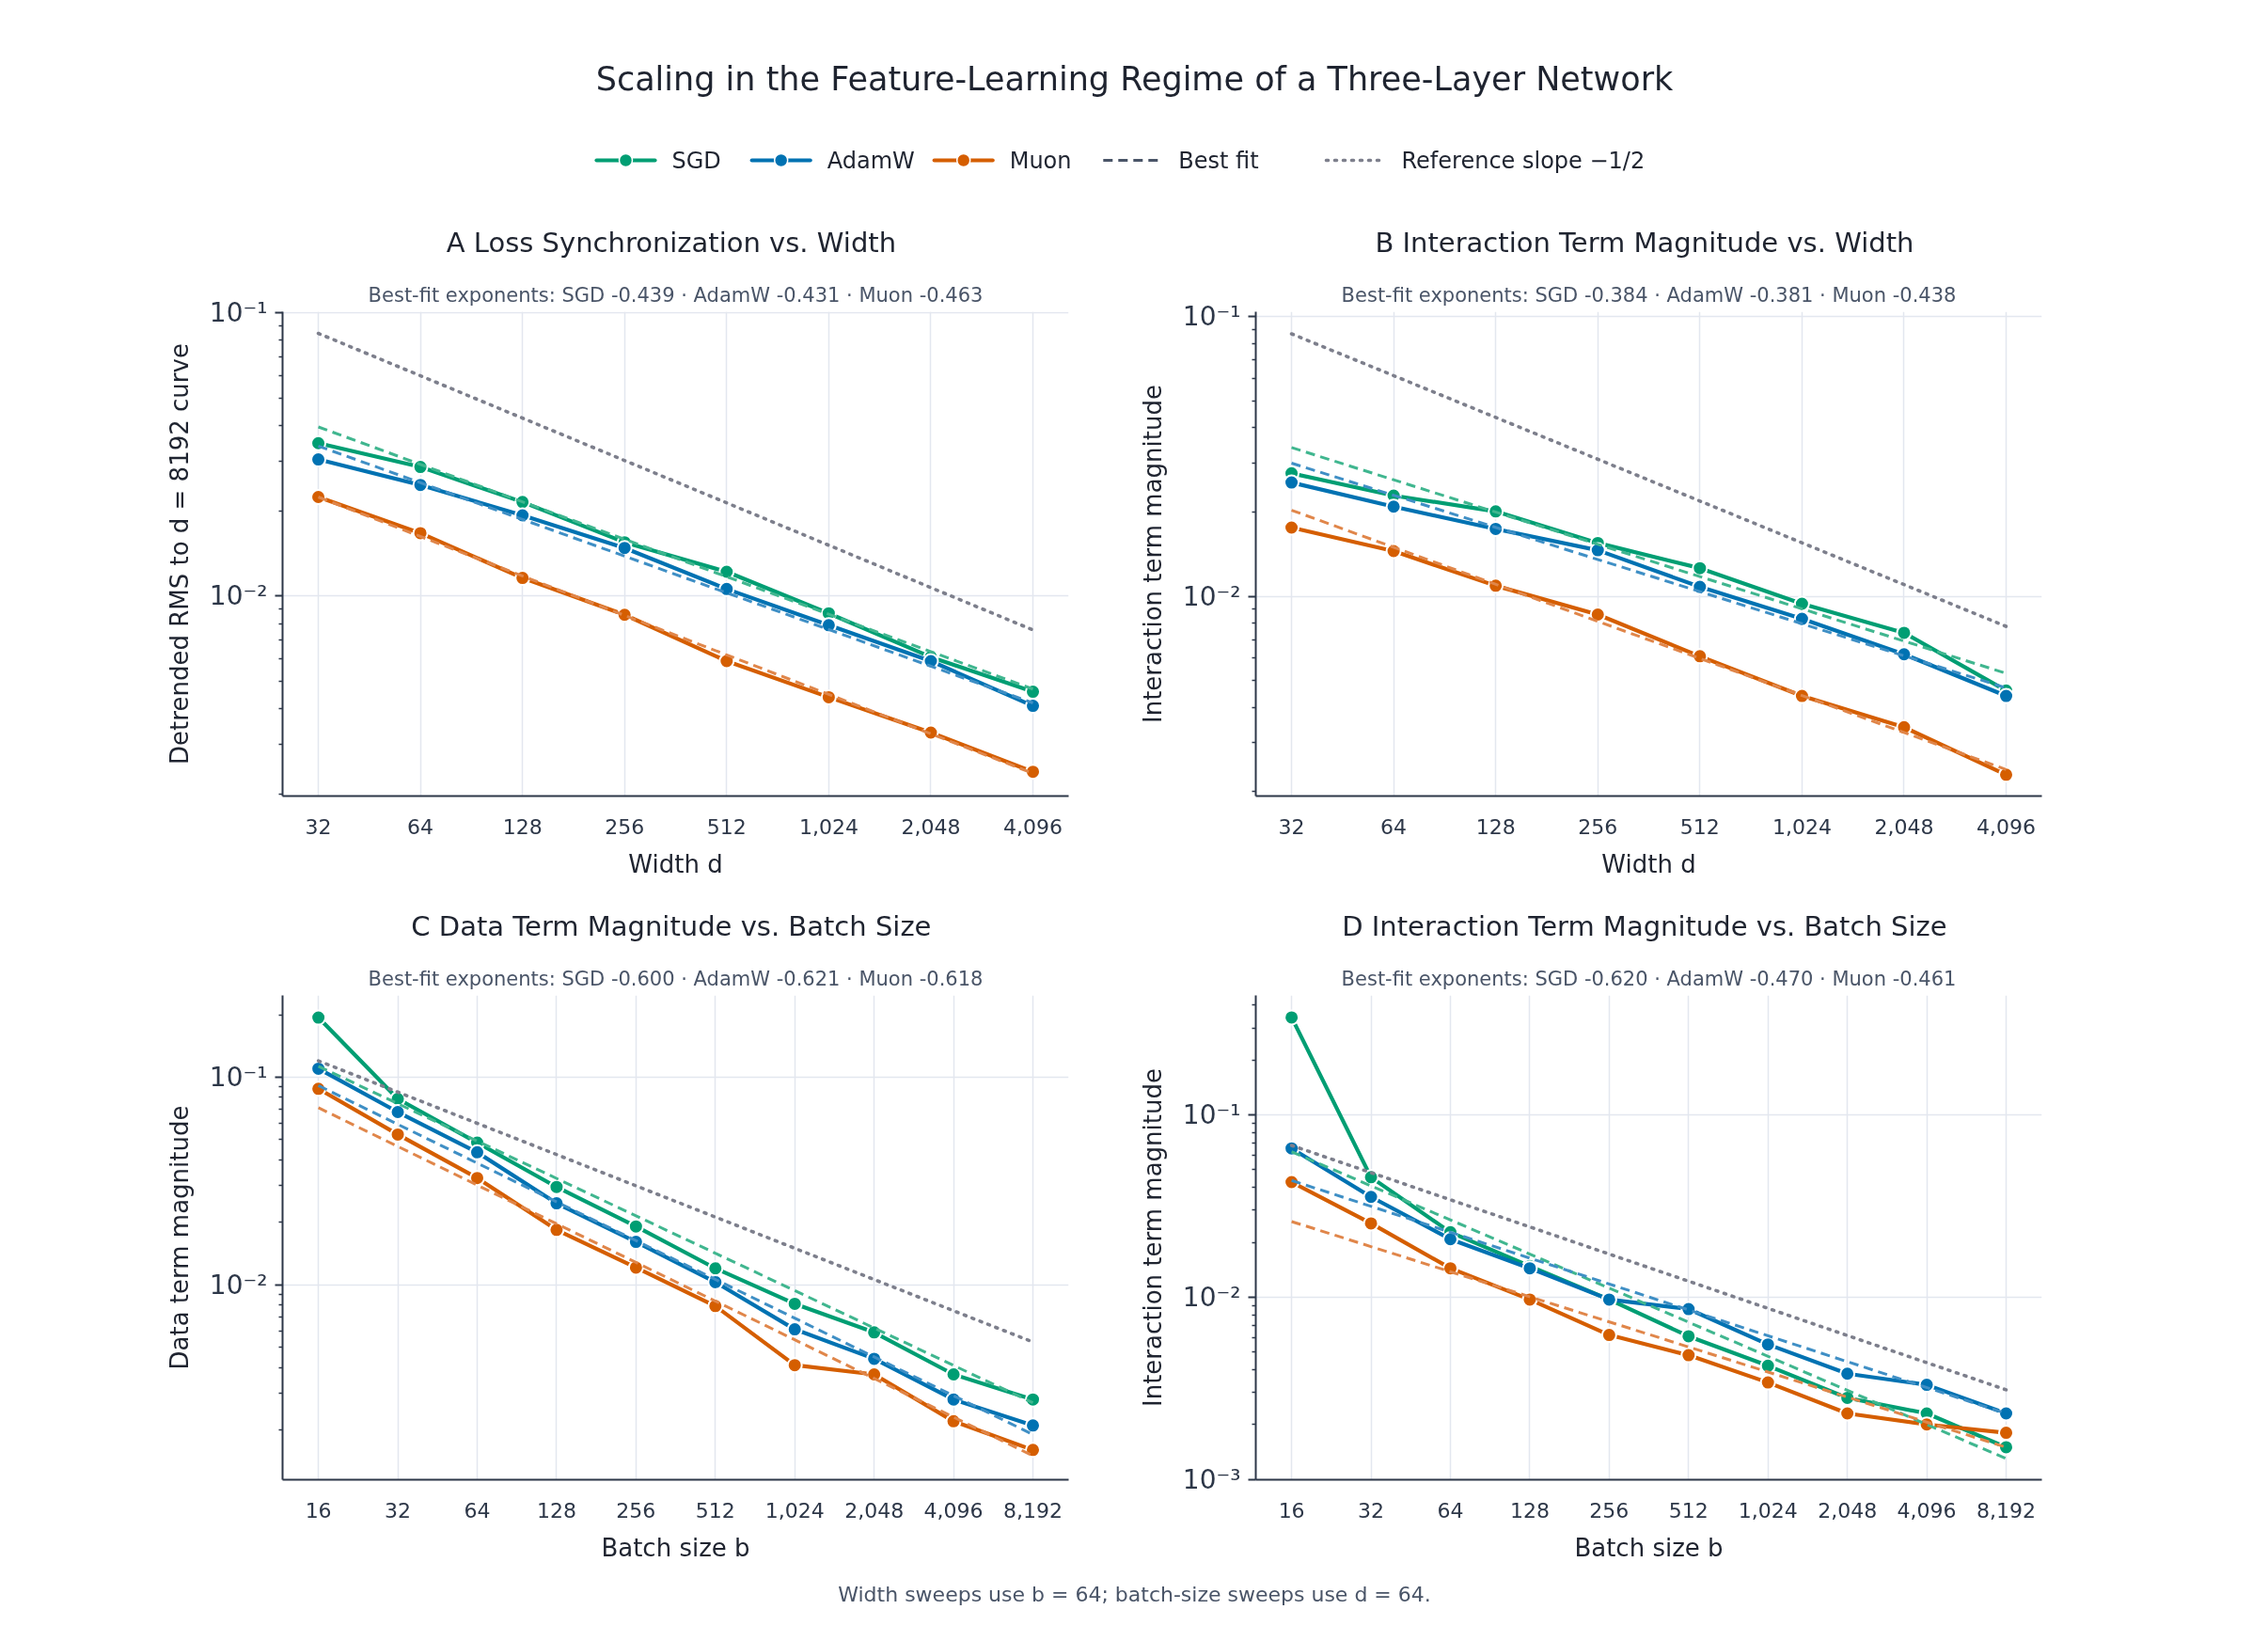  What do you see at coordinates (671, 925) in the screenshot?
I see `chart-title: C Data Term Magnitude vs. Batch Size` at bounding box center [671, 925].